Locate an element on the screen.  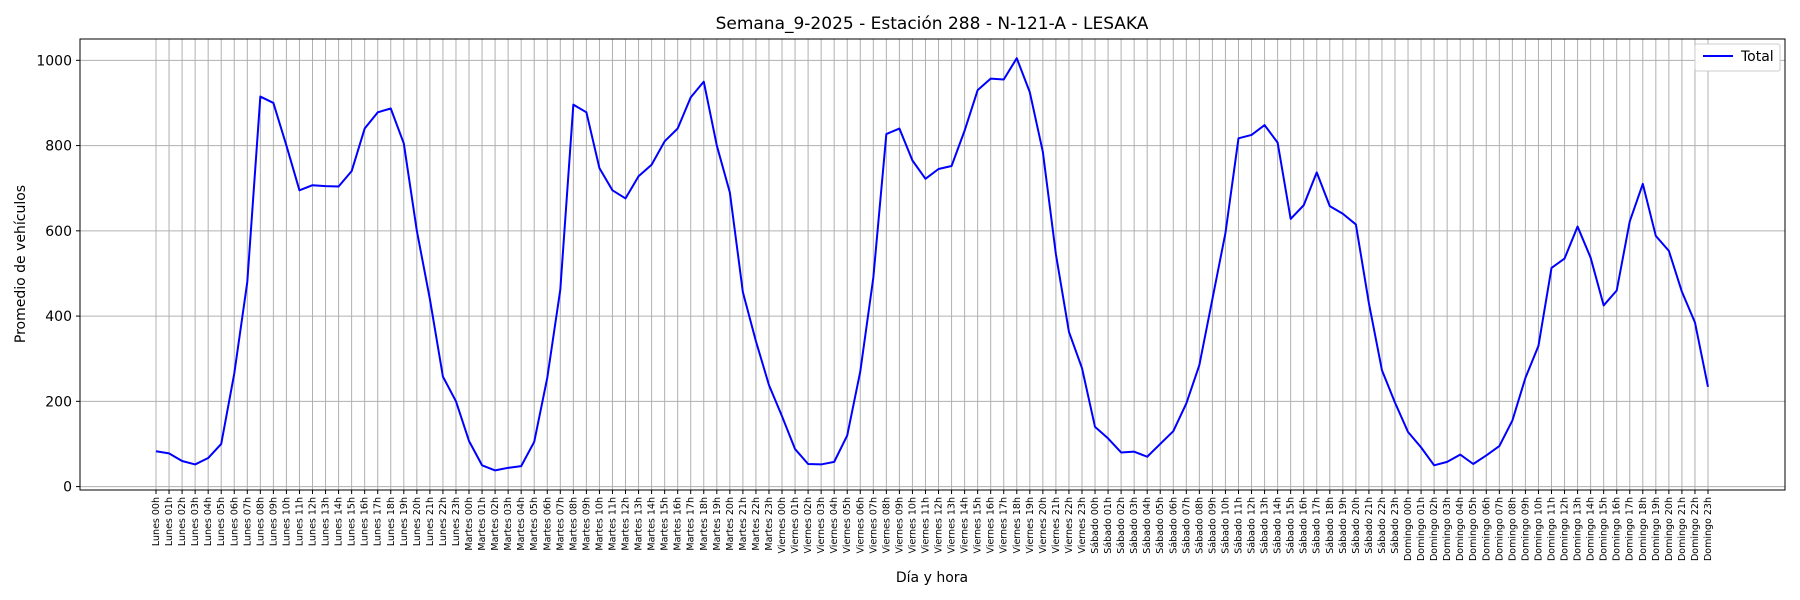
x-tick-label: Viernes 08h is located at coordinates (886, 525).